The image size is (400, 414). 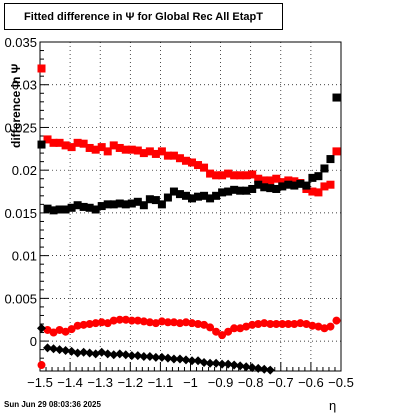 What do you see at coordinates (20, 213) in the screenshot?
I see `y-tick-label: 0.015` at bounding box center [20, 213].